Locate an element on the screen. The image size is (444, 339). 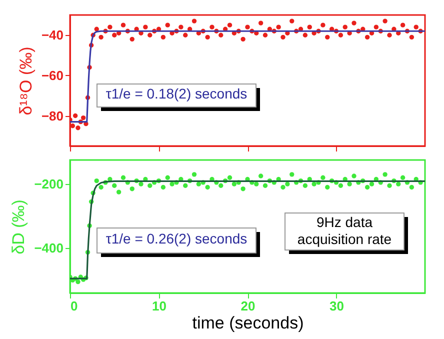
x-tick-label: 0 is located at coordinates (74, 306).